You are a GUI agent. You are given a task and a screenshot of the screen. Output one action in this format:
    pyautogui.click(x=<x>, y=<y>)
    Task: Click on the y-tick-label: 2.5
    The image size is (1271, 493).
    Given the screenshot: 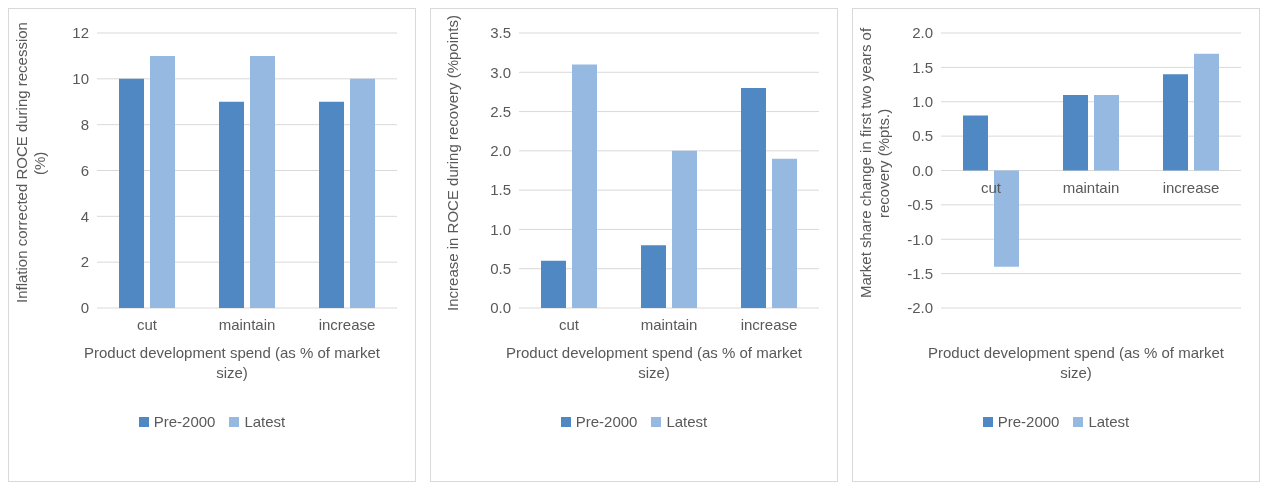 What is the action you would take?
    pyautogui.click(x=500, y=111)
    